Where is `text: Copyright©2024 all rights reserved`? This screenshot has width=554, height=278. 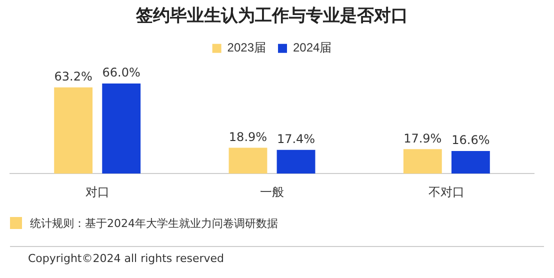 text: Copyright©2024 all rights reserved is located at coordinates (277, 255).